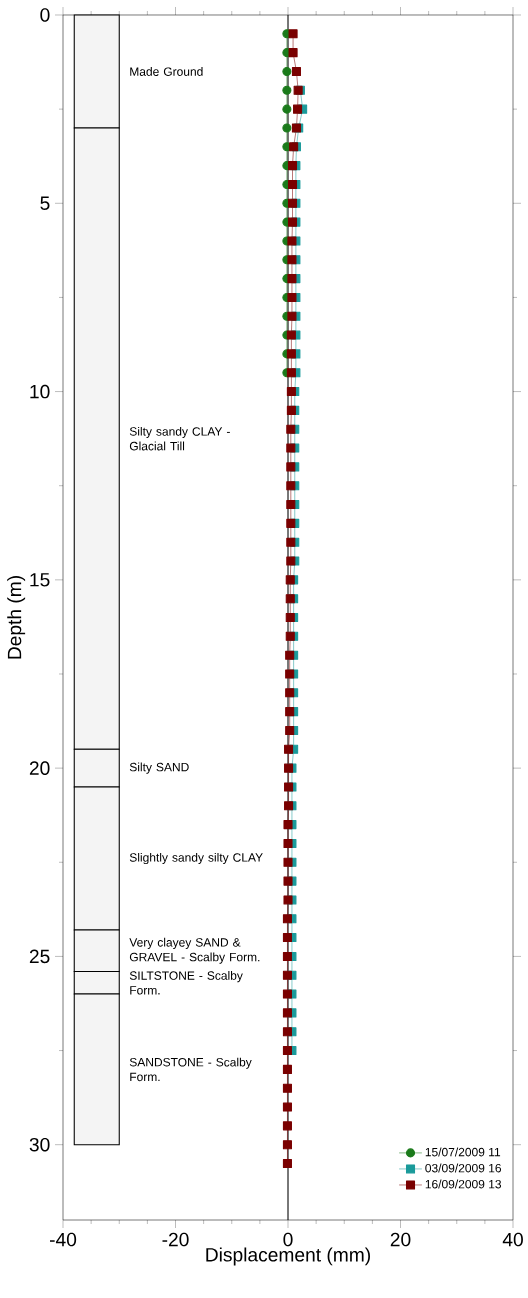  I want to click on y-tick-label: 0, so click(45, 15).